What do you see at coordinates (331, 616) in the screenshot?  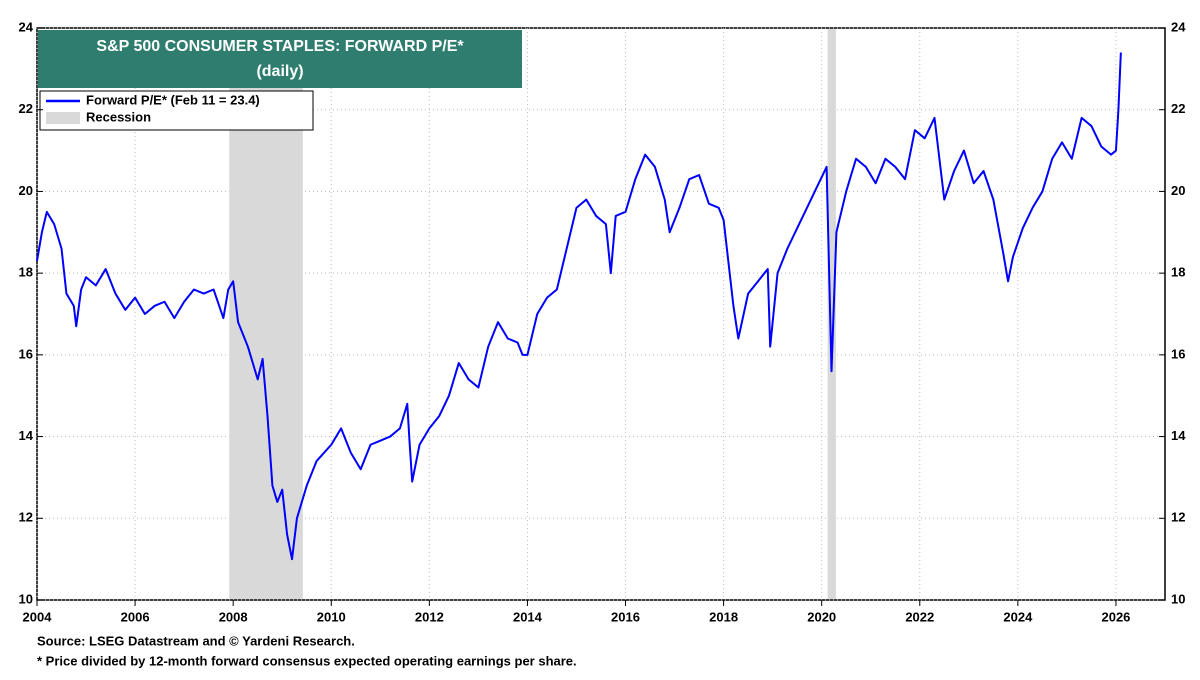 I see `x-tick-label: 2010` at bounding box center [331, 616].